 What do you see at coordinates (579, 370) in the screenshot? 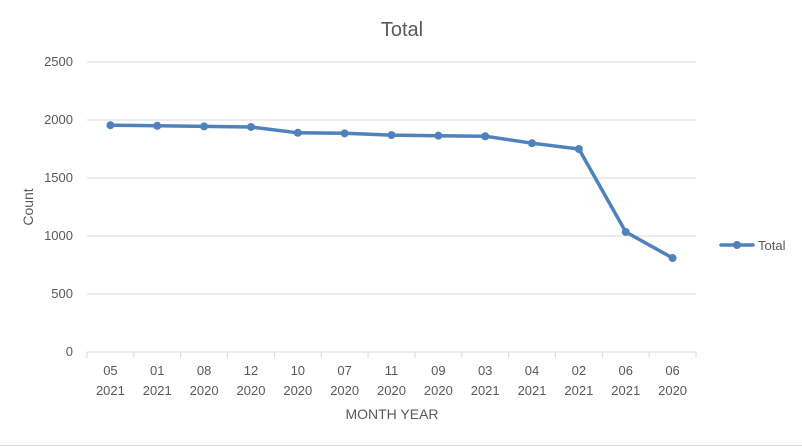
I see `x-tick-label-month: 02` at bounding box center [579, 370].